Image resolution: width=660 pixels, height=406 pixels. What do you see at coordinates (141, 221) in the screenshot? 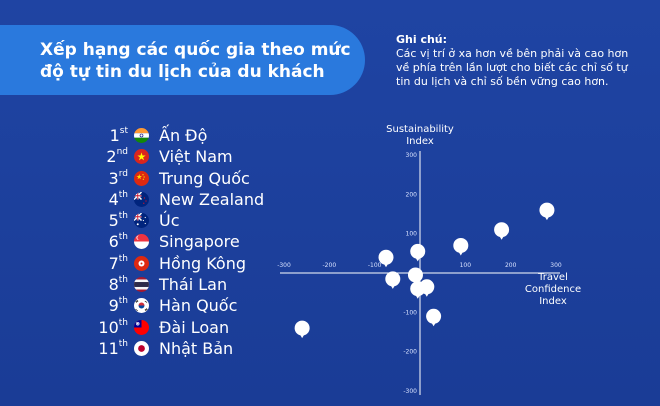
I see `australia-flag-icon` at bounding box center [141, 221].